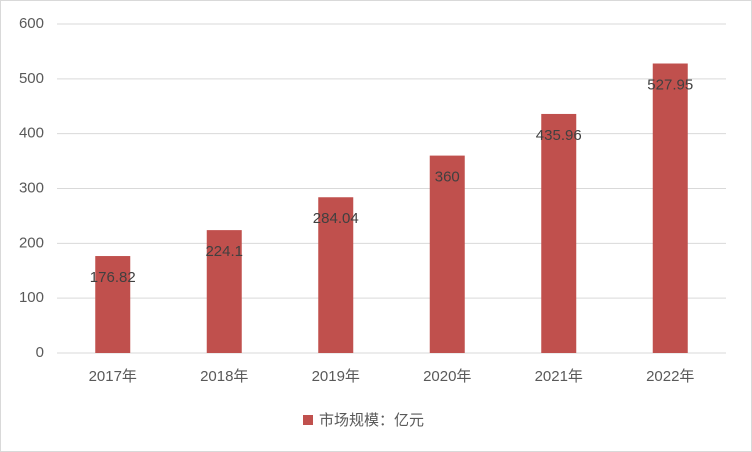 The height and width of the screenshot is (452, 752). What do you see at coordinates (336, 218) in the screenshot?
I see `data-label: 284.04` at bounding box center [336, 218].